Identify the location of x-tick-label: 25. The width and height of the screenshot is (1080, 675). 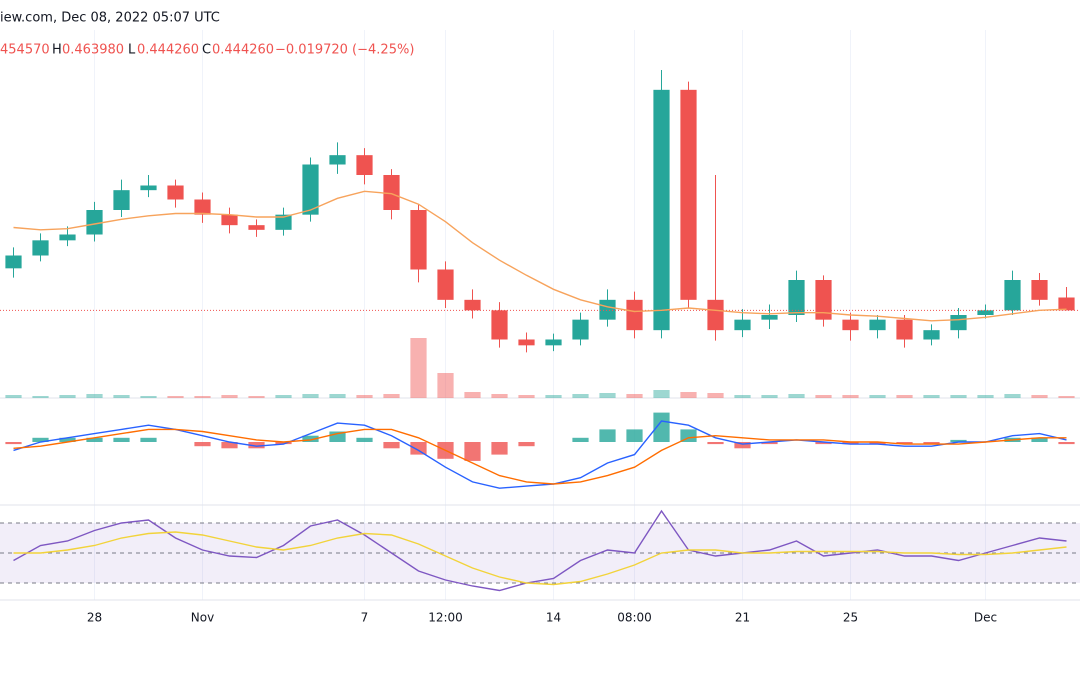
(850, 618).